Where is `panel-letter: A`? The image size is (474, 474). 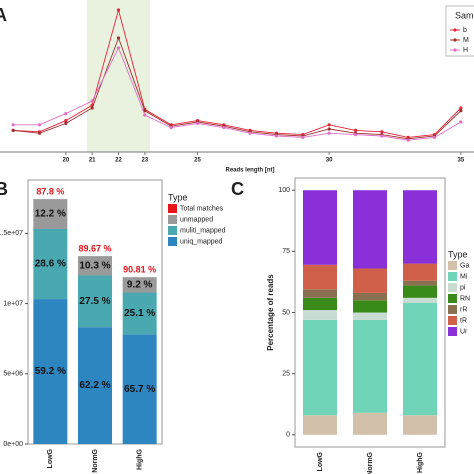
panel-letter: A is located at coordinates (3, 15).